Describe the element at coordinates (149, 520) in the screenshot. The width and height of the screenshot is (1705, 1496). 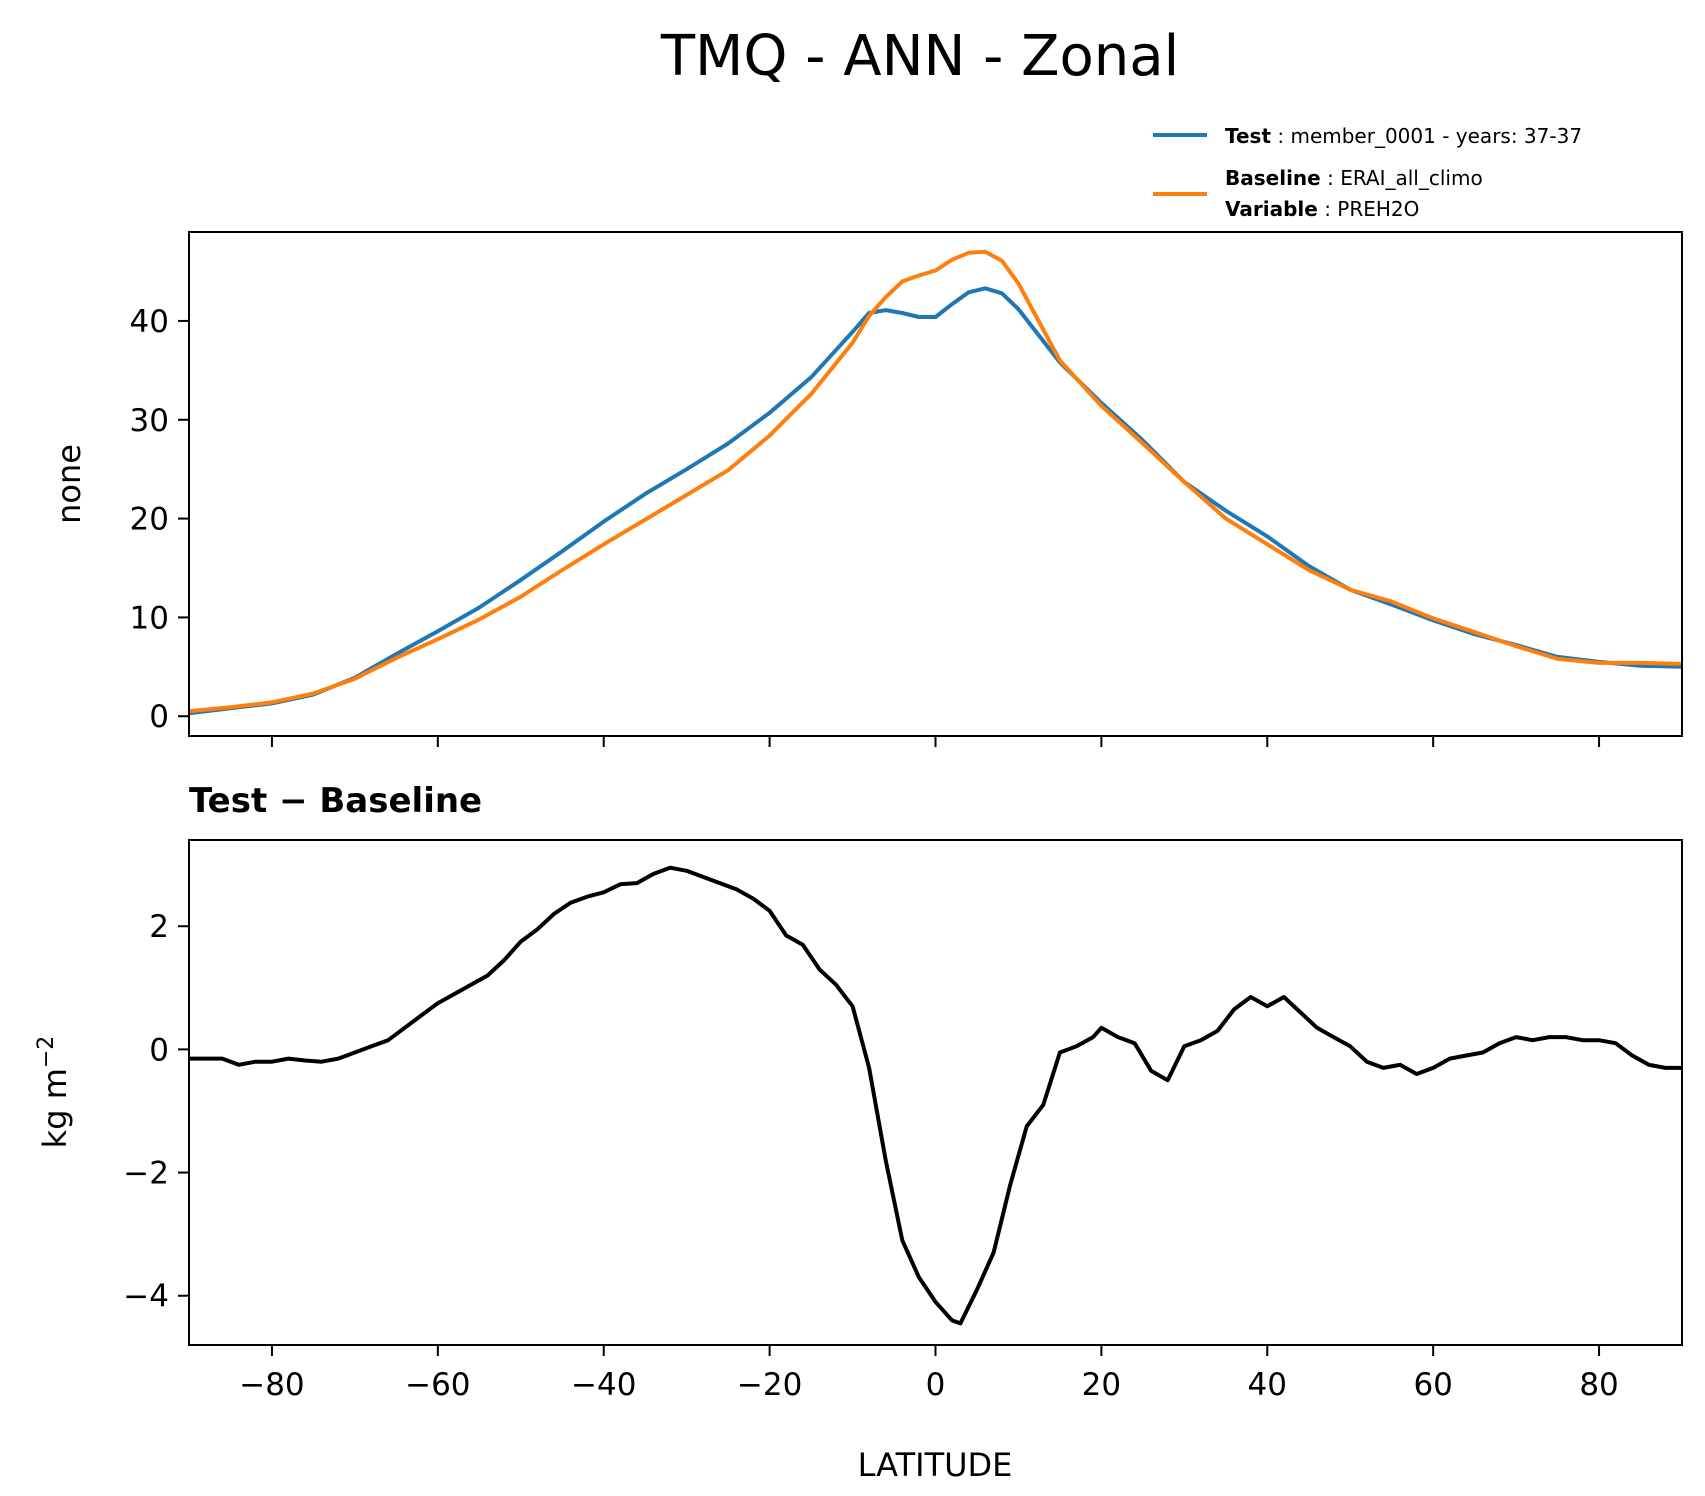
I see `top-y-tick-label: 20` at that location.